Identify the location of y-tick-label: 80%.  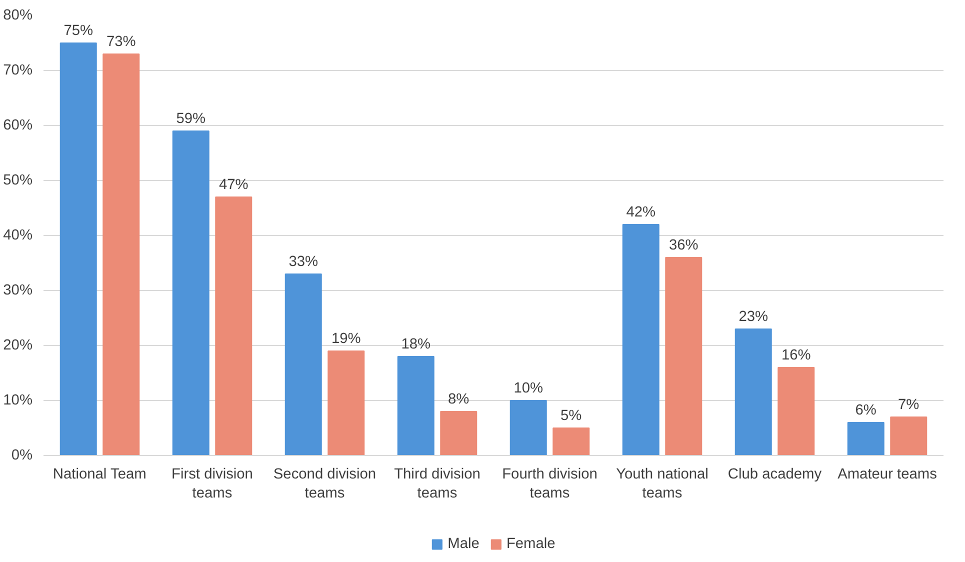
(18, 16).